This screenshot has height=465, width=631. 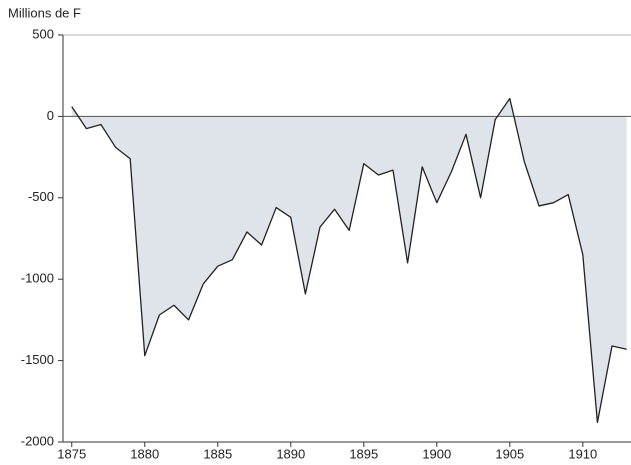 What do you see at coordinates (43, 33) in the screenshot?
I see `y-tick-label: 500` at bounding box center [43, 33].